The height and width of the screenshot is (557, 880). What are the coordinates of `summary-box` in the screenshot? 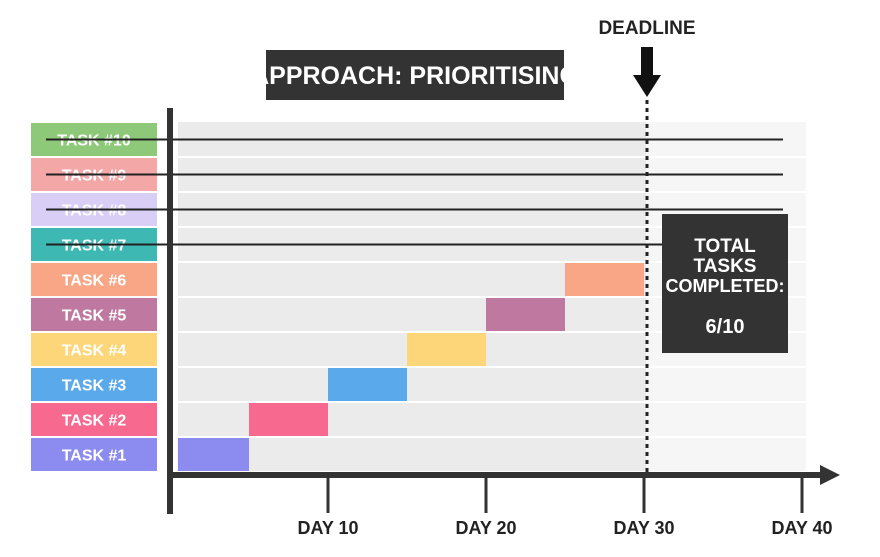 It's located at (725, 283).